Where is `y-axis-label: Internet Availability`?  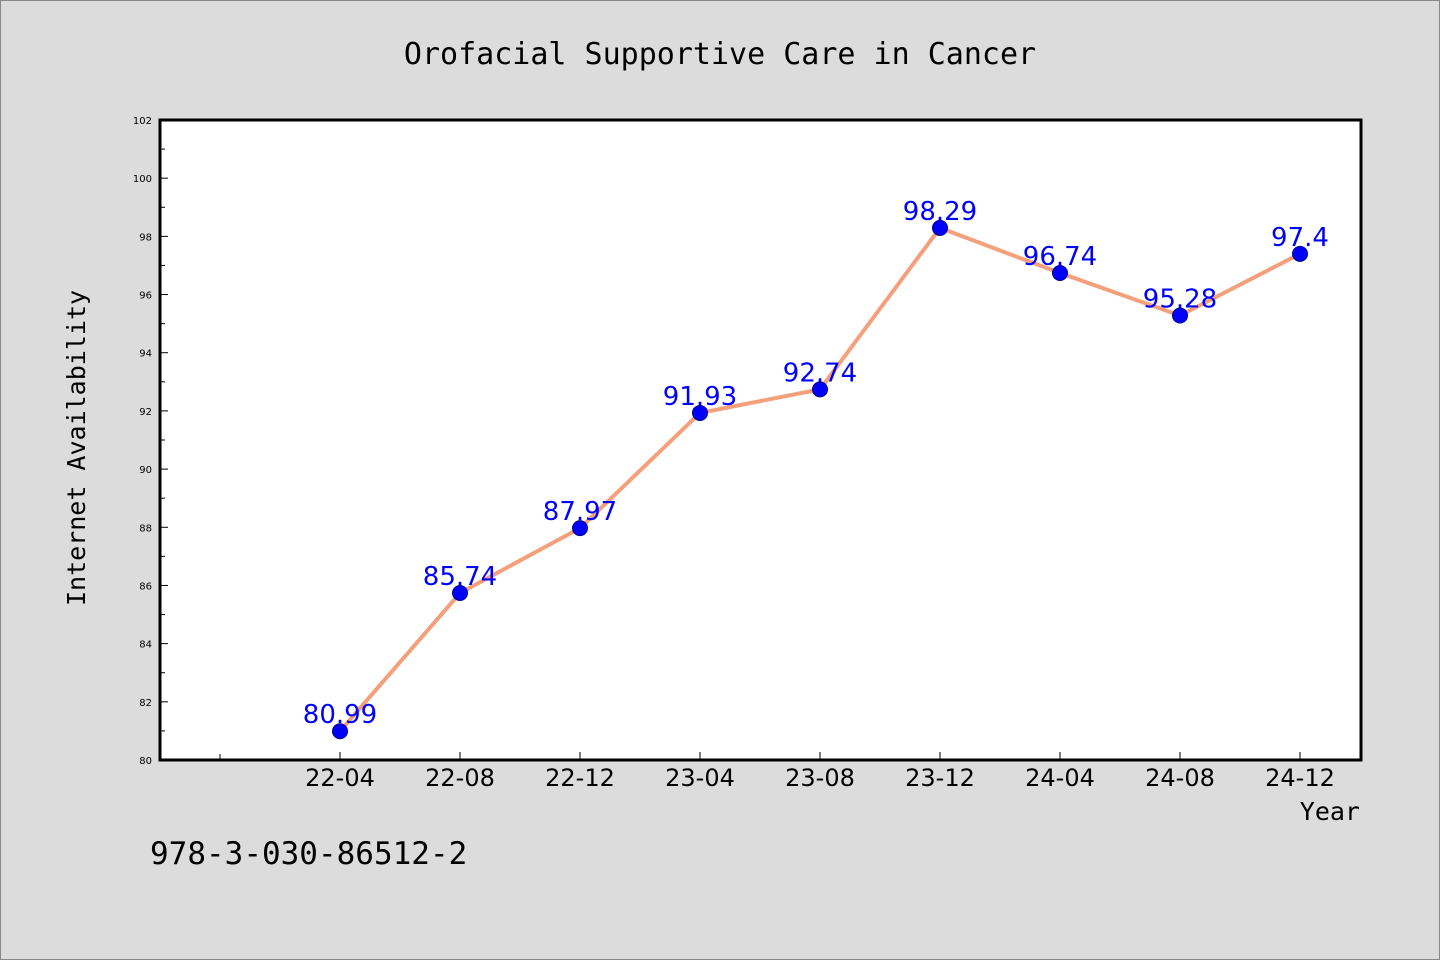
y-axis-label: Internet Availability is located at coordinates (76, 448).